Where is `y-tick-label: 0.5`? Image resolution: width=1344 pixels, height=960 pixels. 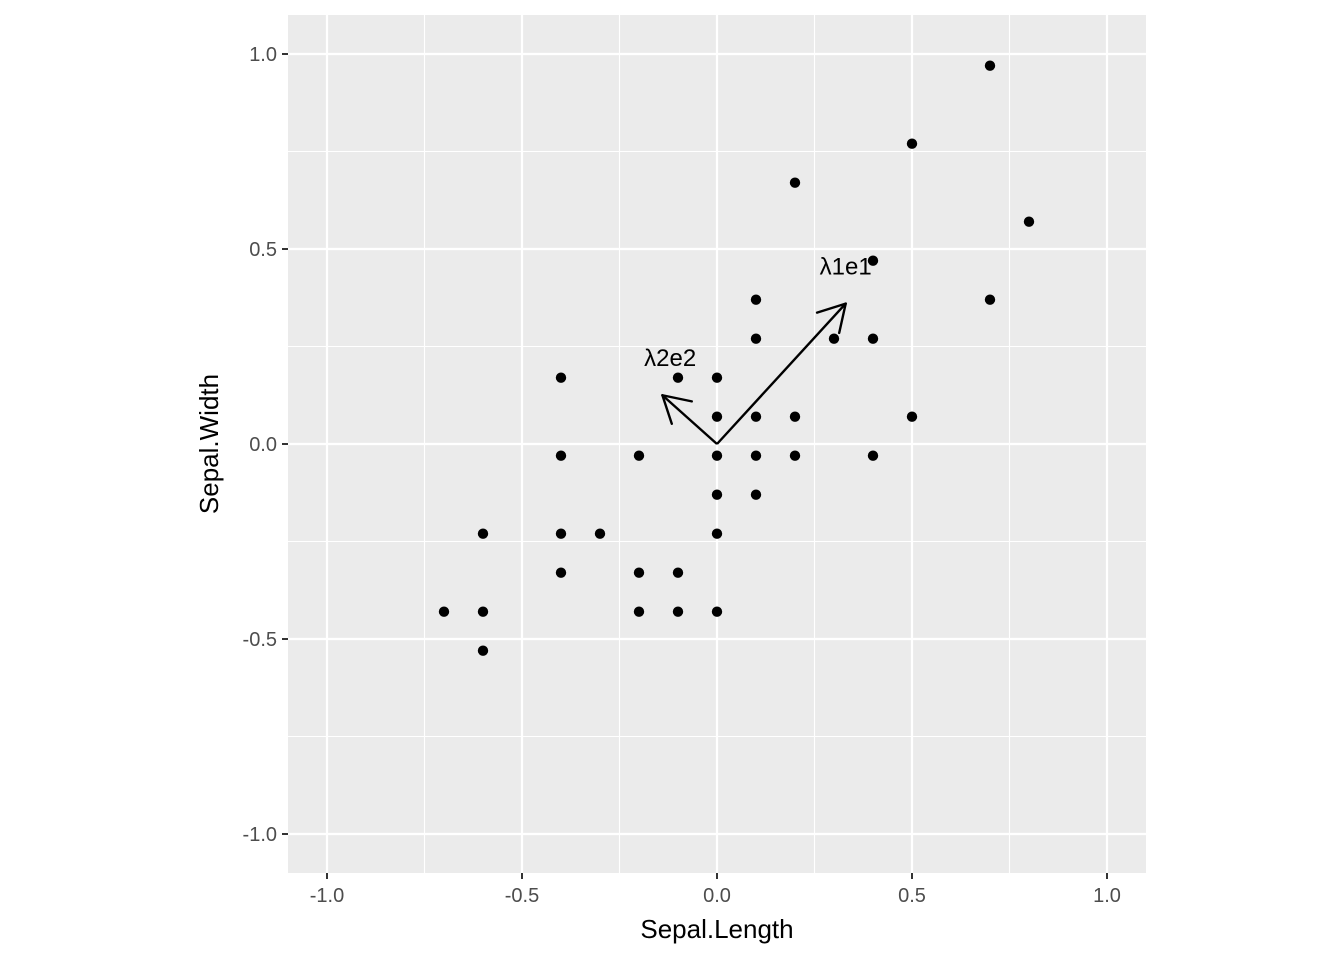 y-tick-label: 0.5 is located at coordinates (263, 250).